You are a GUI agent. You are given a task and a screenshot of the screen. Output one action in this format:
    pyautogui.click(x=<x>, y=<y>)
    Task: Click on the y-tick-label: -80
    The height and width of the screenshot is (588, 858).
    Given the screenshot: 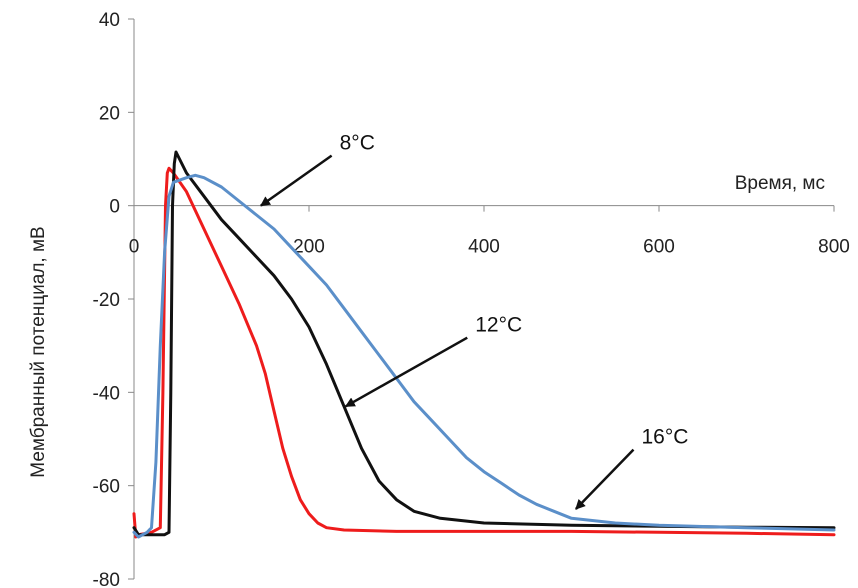 What is the action you would take?
    pyautogui.click(x=106, y=579)
    